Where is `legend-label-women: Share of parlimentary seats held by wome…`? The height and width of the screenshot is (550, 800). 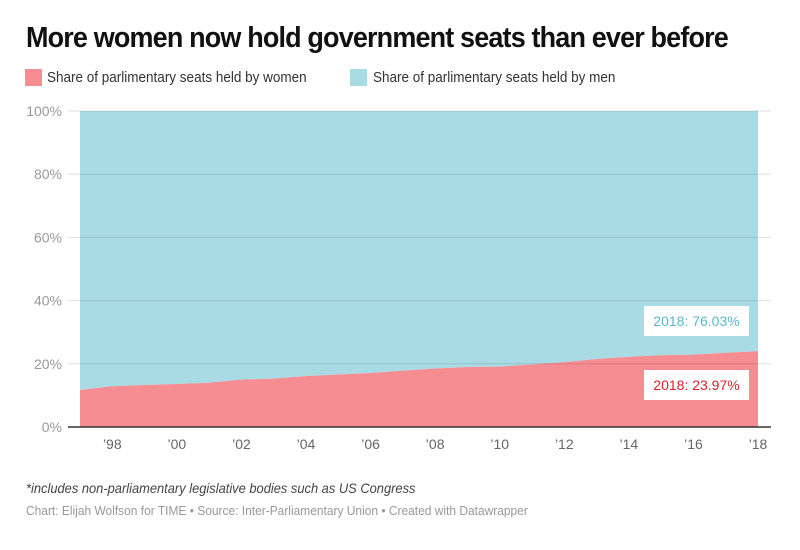 legend-label-women: Share of parlimentary seats held by wome… is located at coordinates (177, 77).